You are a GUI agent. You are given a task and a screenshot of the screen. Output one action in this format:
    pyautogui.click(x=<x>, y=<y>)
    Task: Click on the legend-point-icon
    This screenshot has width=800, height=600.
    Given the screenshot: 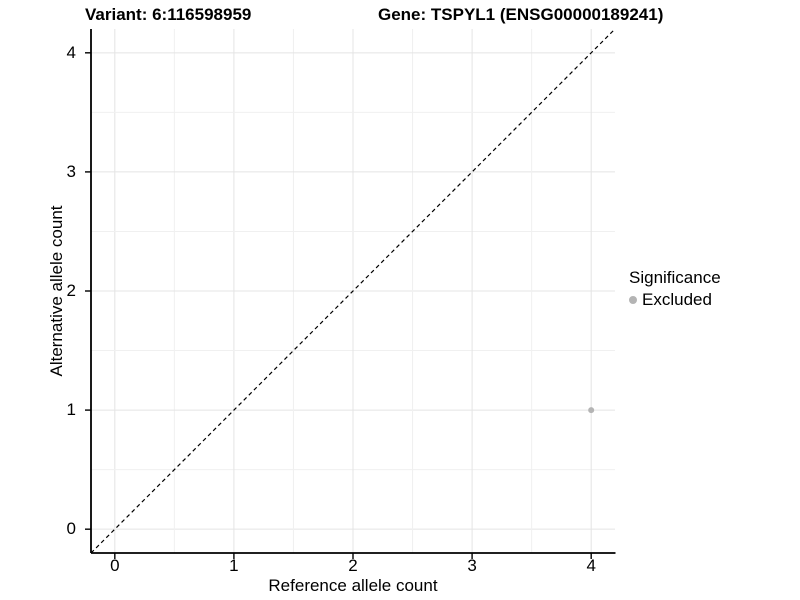 What is the action you would take?
    pyautogui.click(x=633, y=300)
    